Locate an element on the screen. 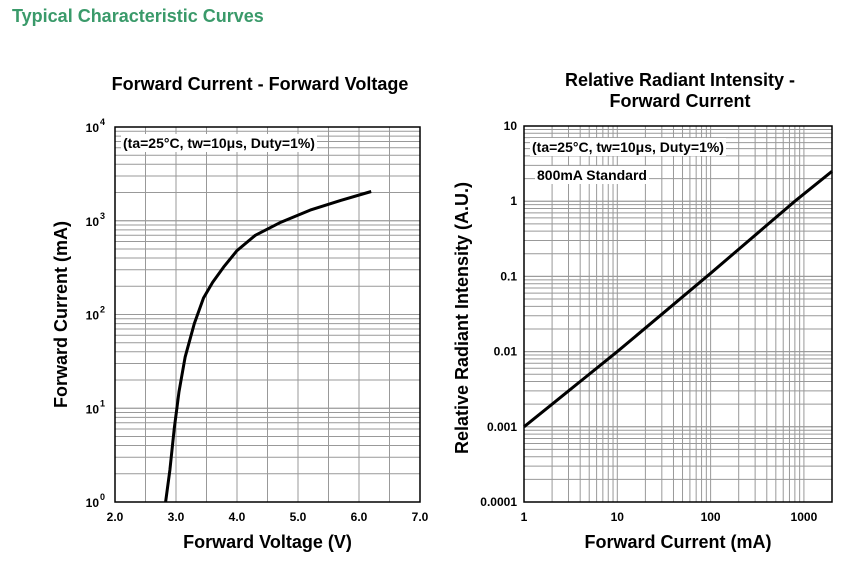 This screenshot has width=857, height=572. chart1-y-tick-exp: 1 is located at coordinates (102, 403).